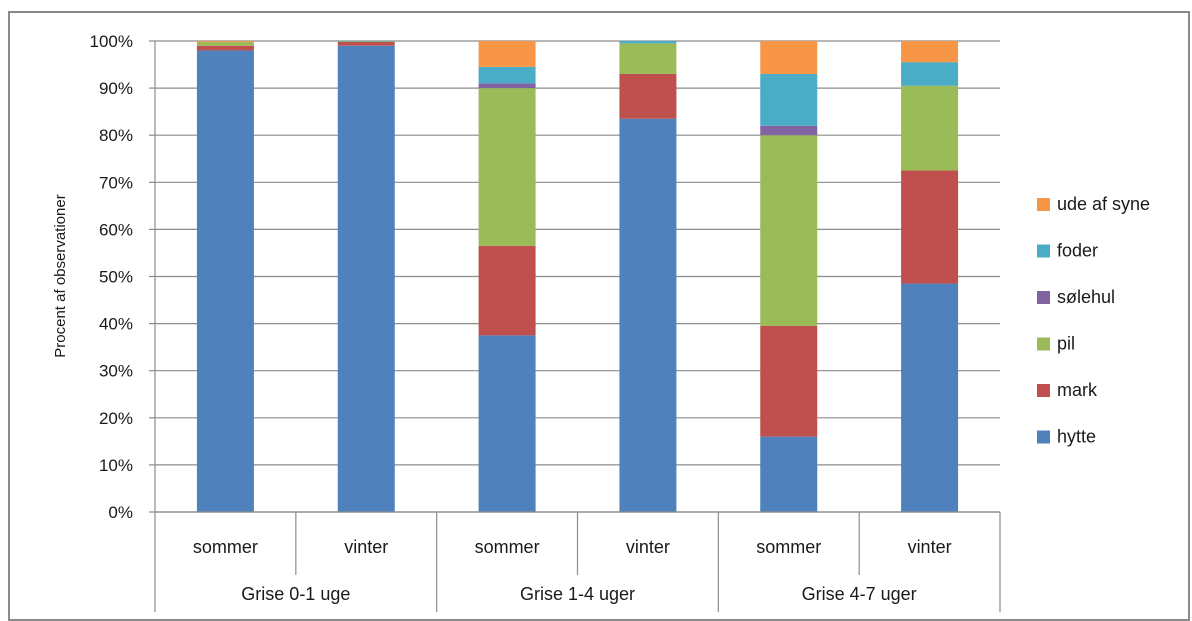  Describe the element at coordinates (295, 594) in the screenshot. I see `x-group-label: Grise 0-1 uge` at that location.